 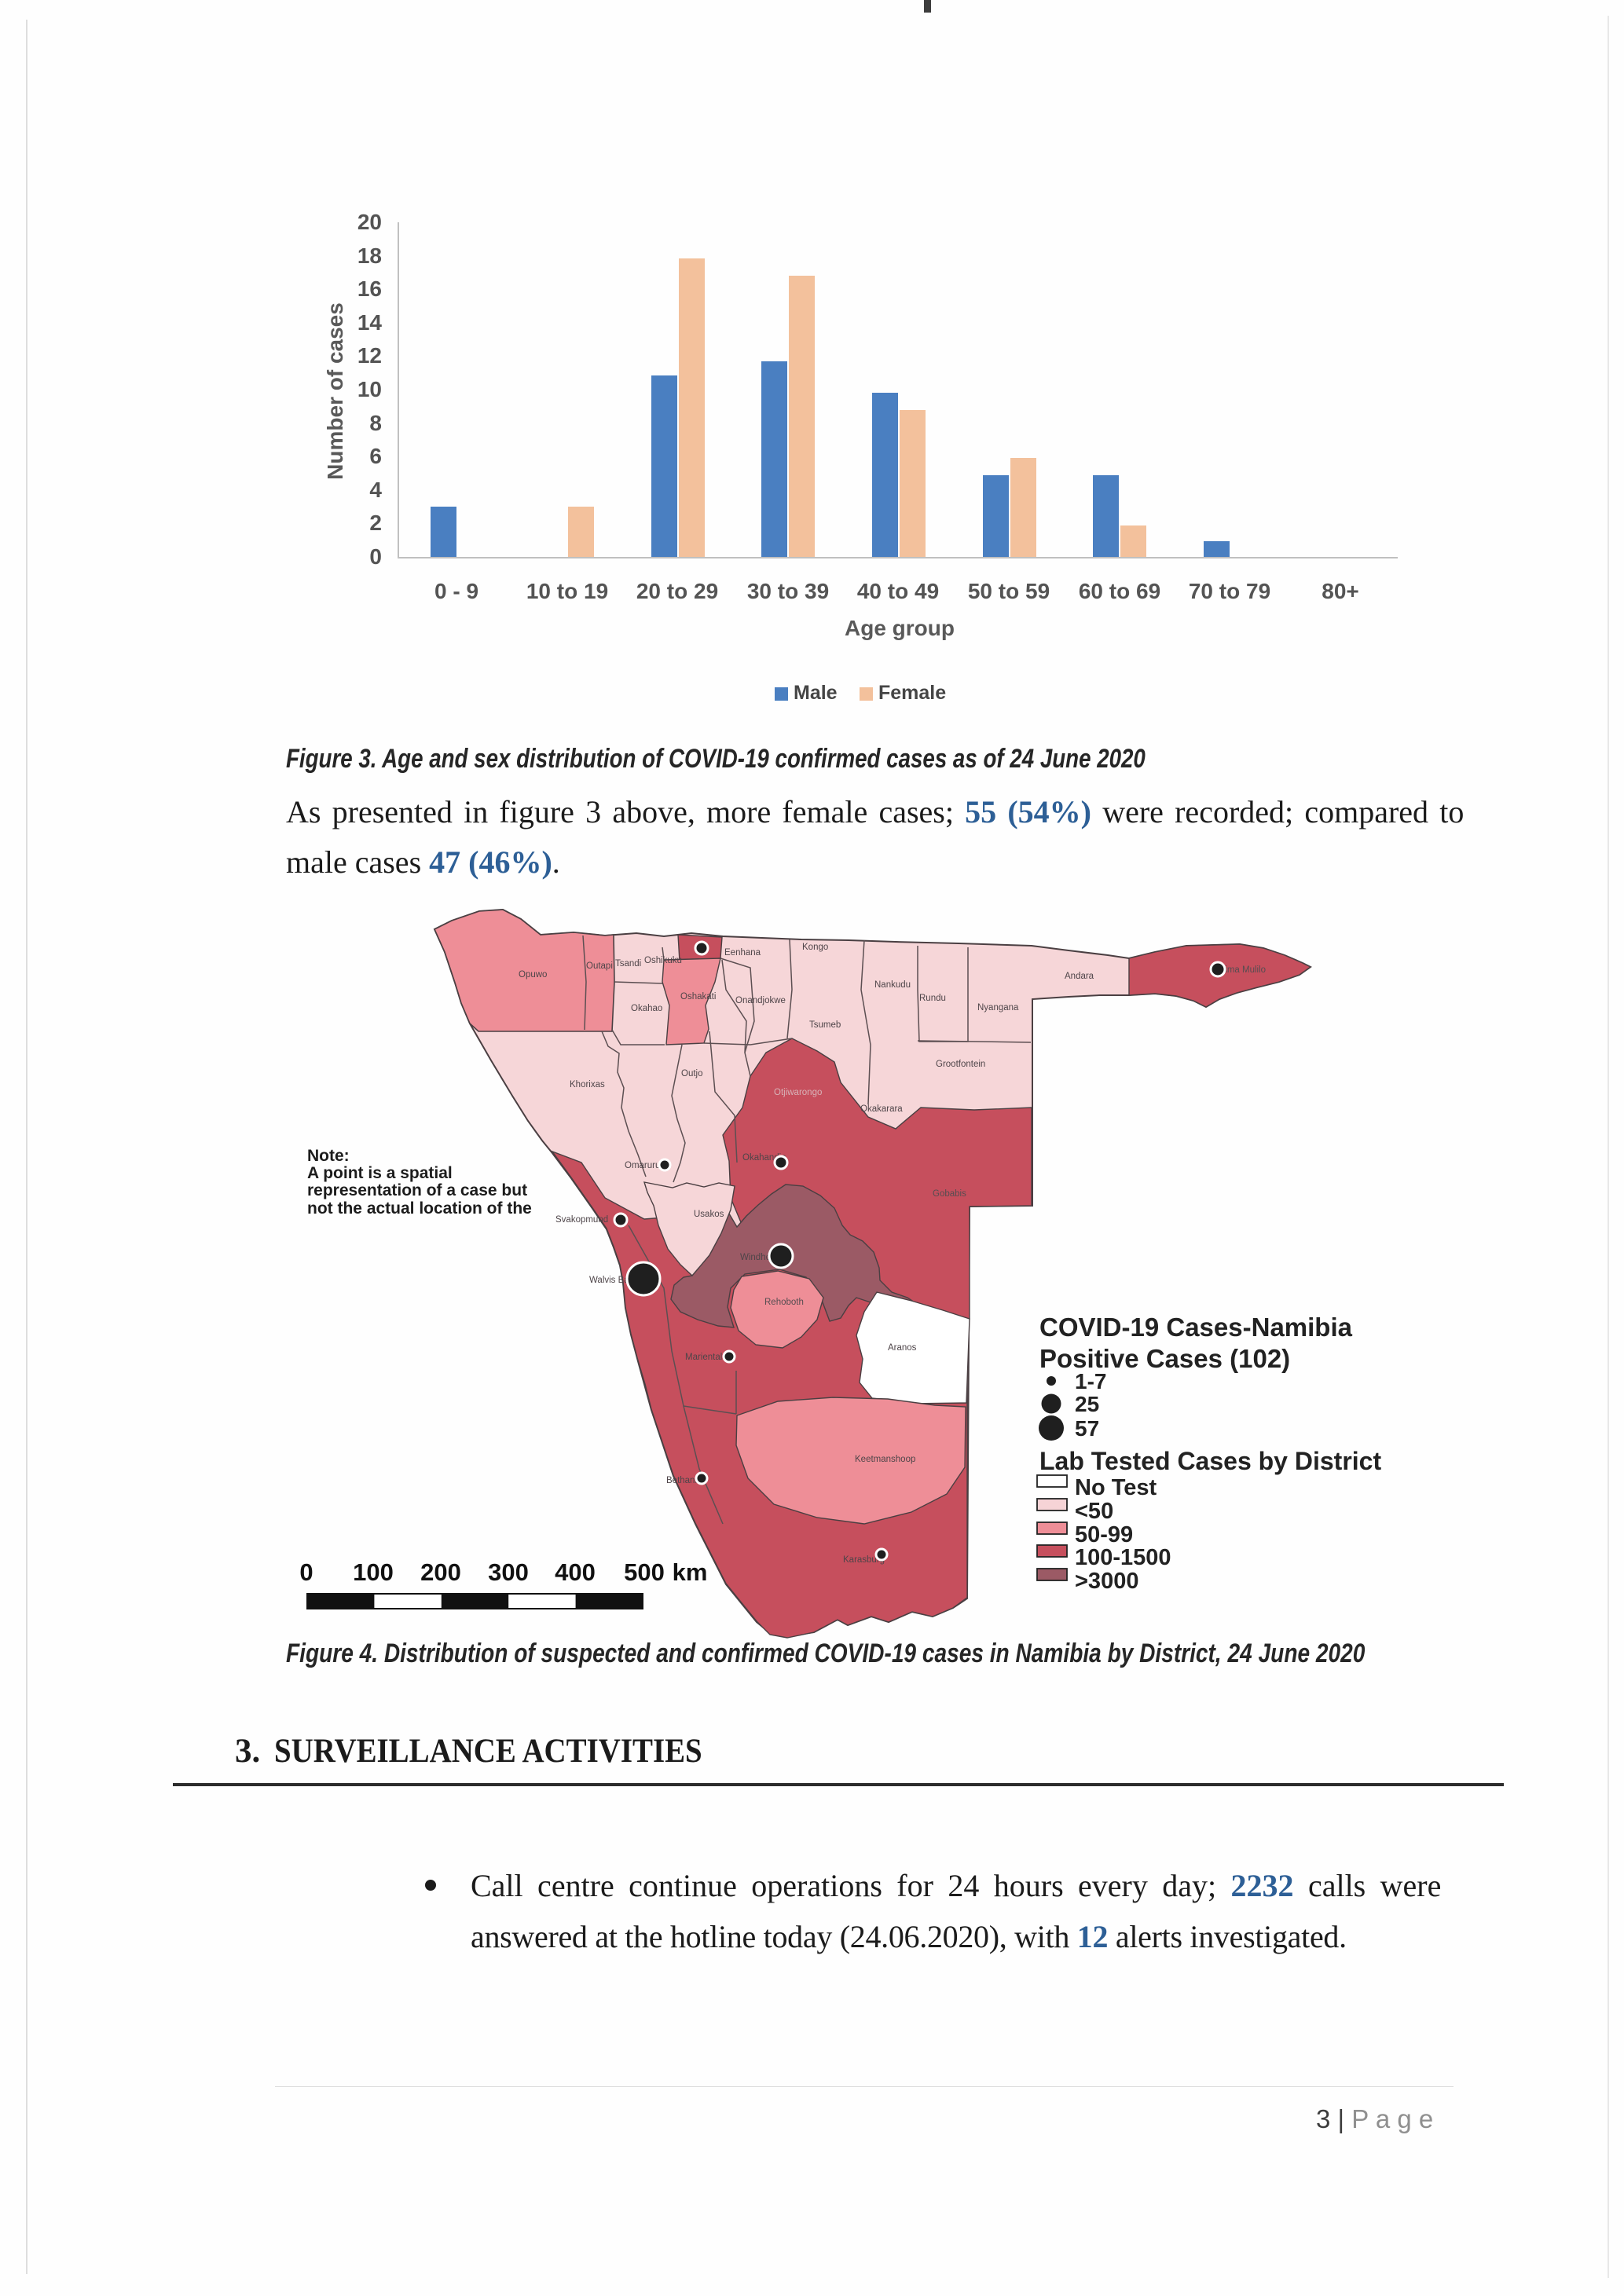 What do you see at coordinates (815, 948) in the screenshot?
I see `svg-text: Kongo` at bounding box center [815, 948].